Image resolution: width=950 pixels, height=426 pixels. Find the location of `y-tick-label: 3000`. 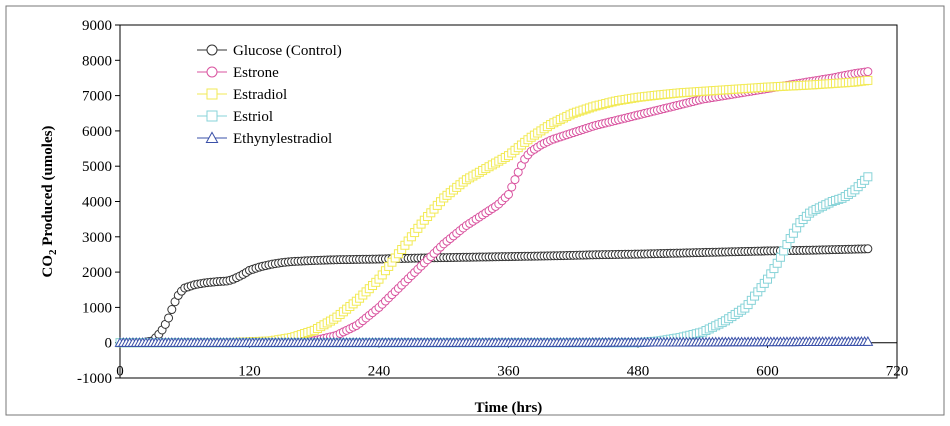

y-tick-label: 3000 is located at coordinates (97, 238).